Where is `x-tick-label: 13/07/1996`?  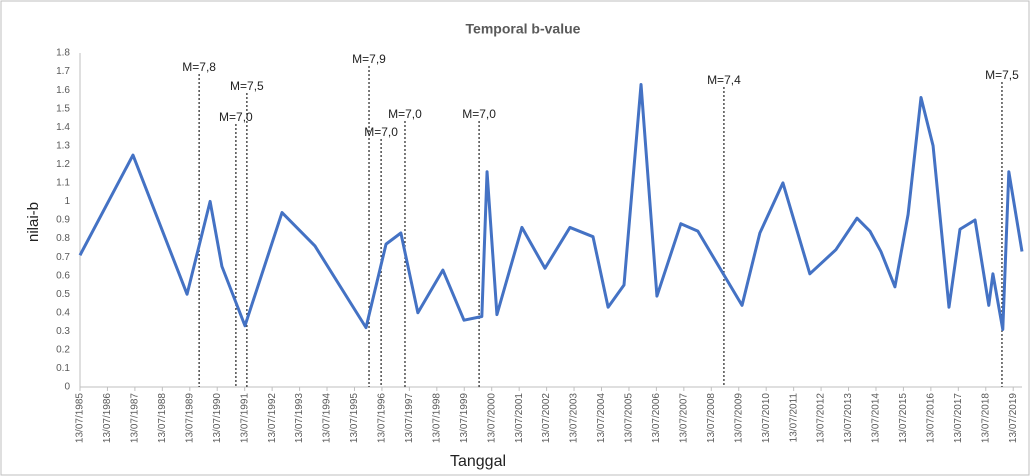 x-tick-label: 13/07/1996 is located at coordinates (382, 418).